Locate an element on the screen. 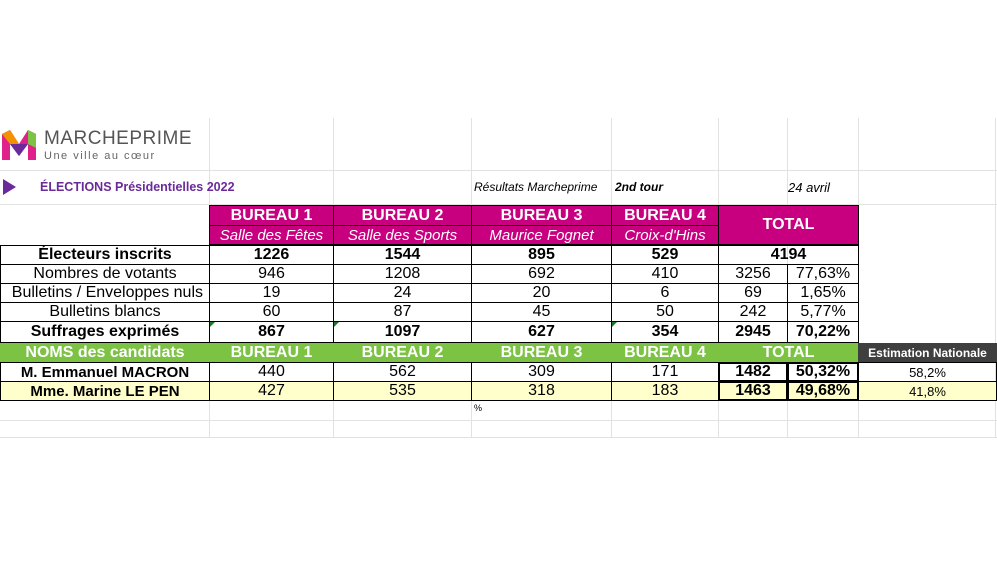  lepen-national: 41,8% is located at coordinates (927, 391).